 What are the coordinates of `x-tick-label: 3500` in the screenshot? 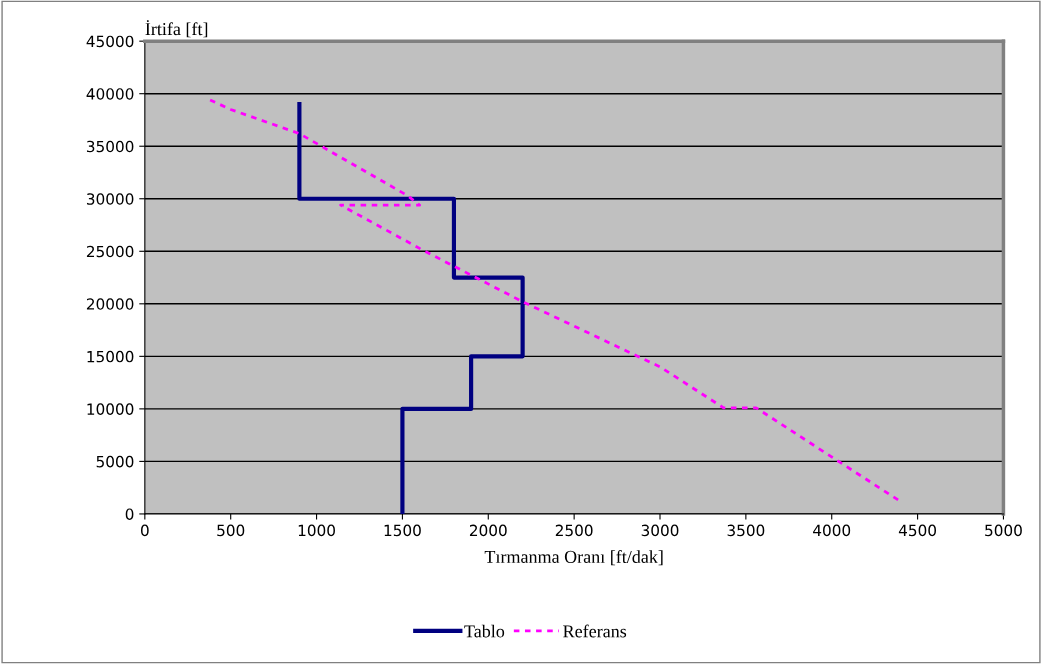 It's located at (746, 530).